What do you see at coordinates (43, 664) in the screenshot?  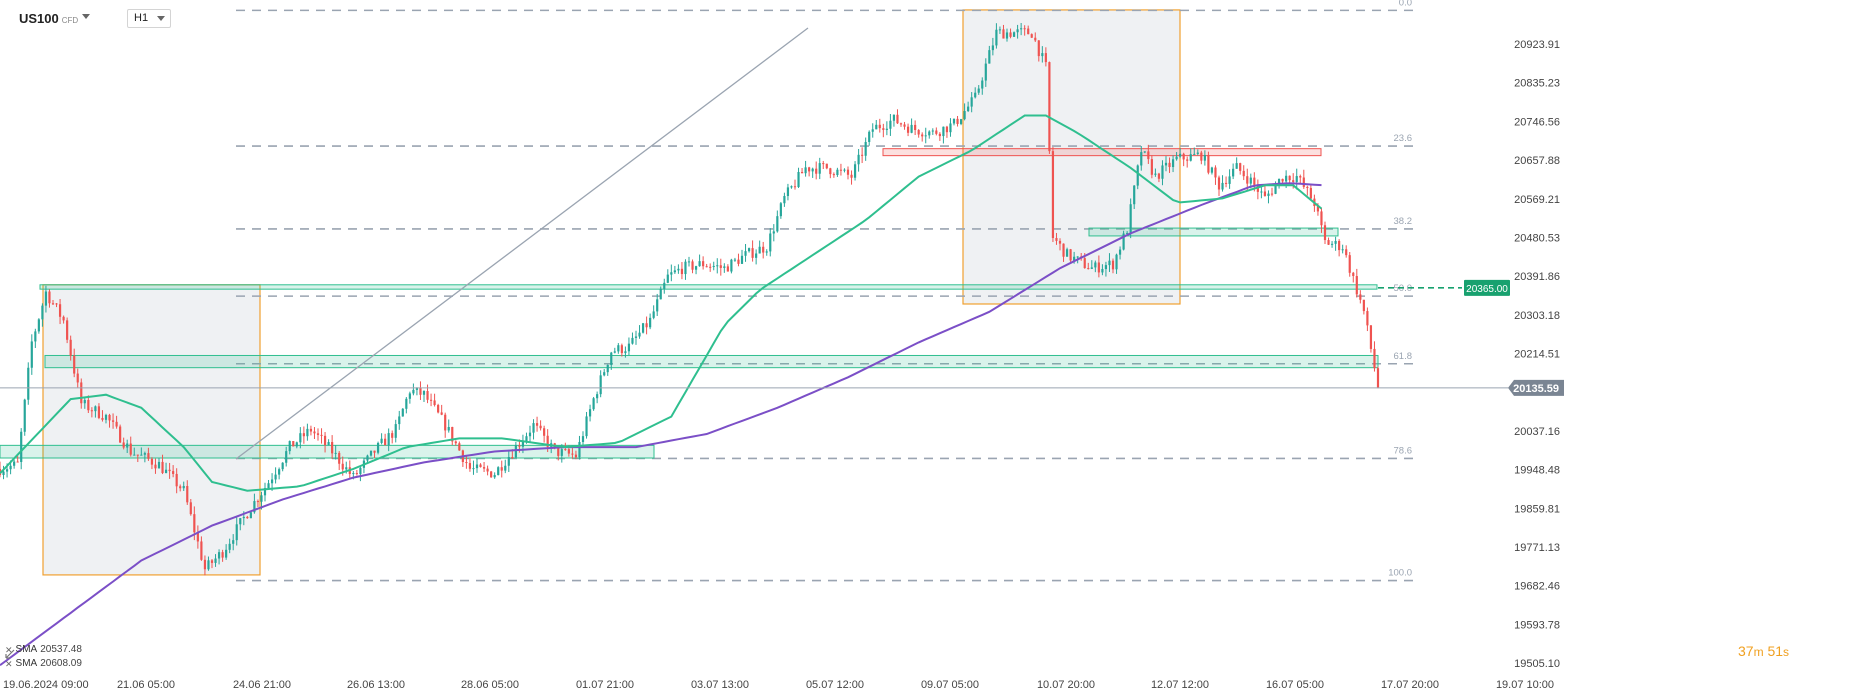 I see `legend-item-sma-2: ✕ SMA 20608.09` at bounding box center [43, 664].